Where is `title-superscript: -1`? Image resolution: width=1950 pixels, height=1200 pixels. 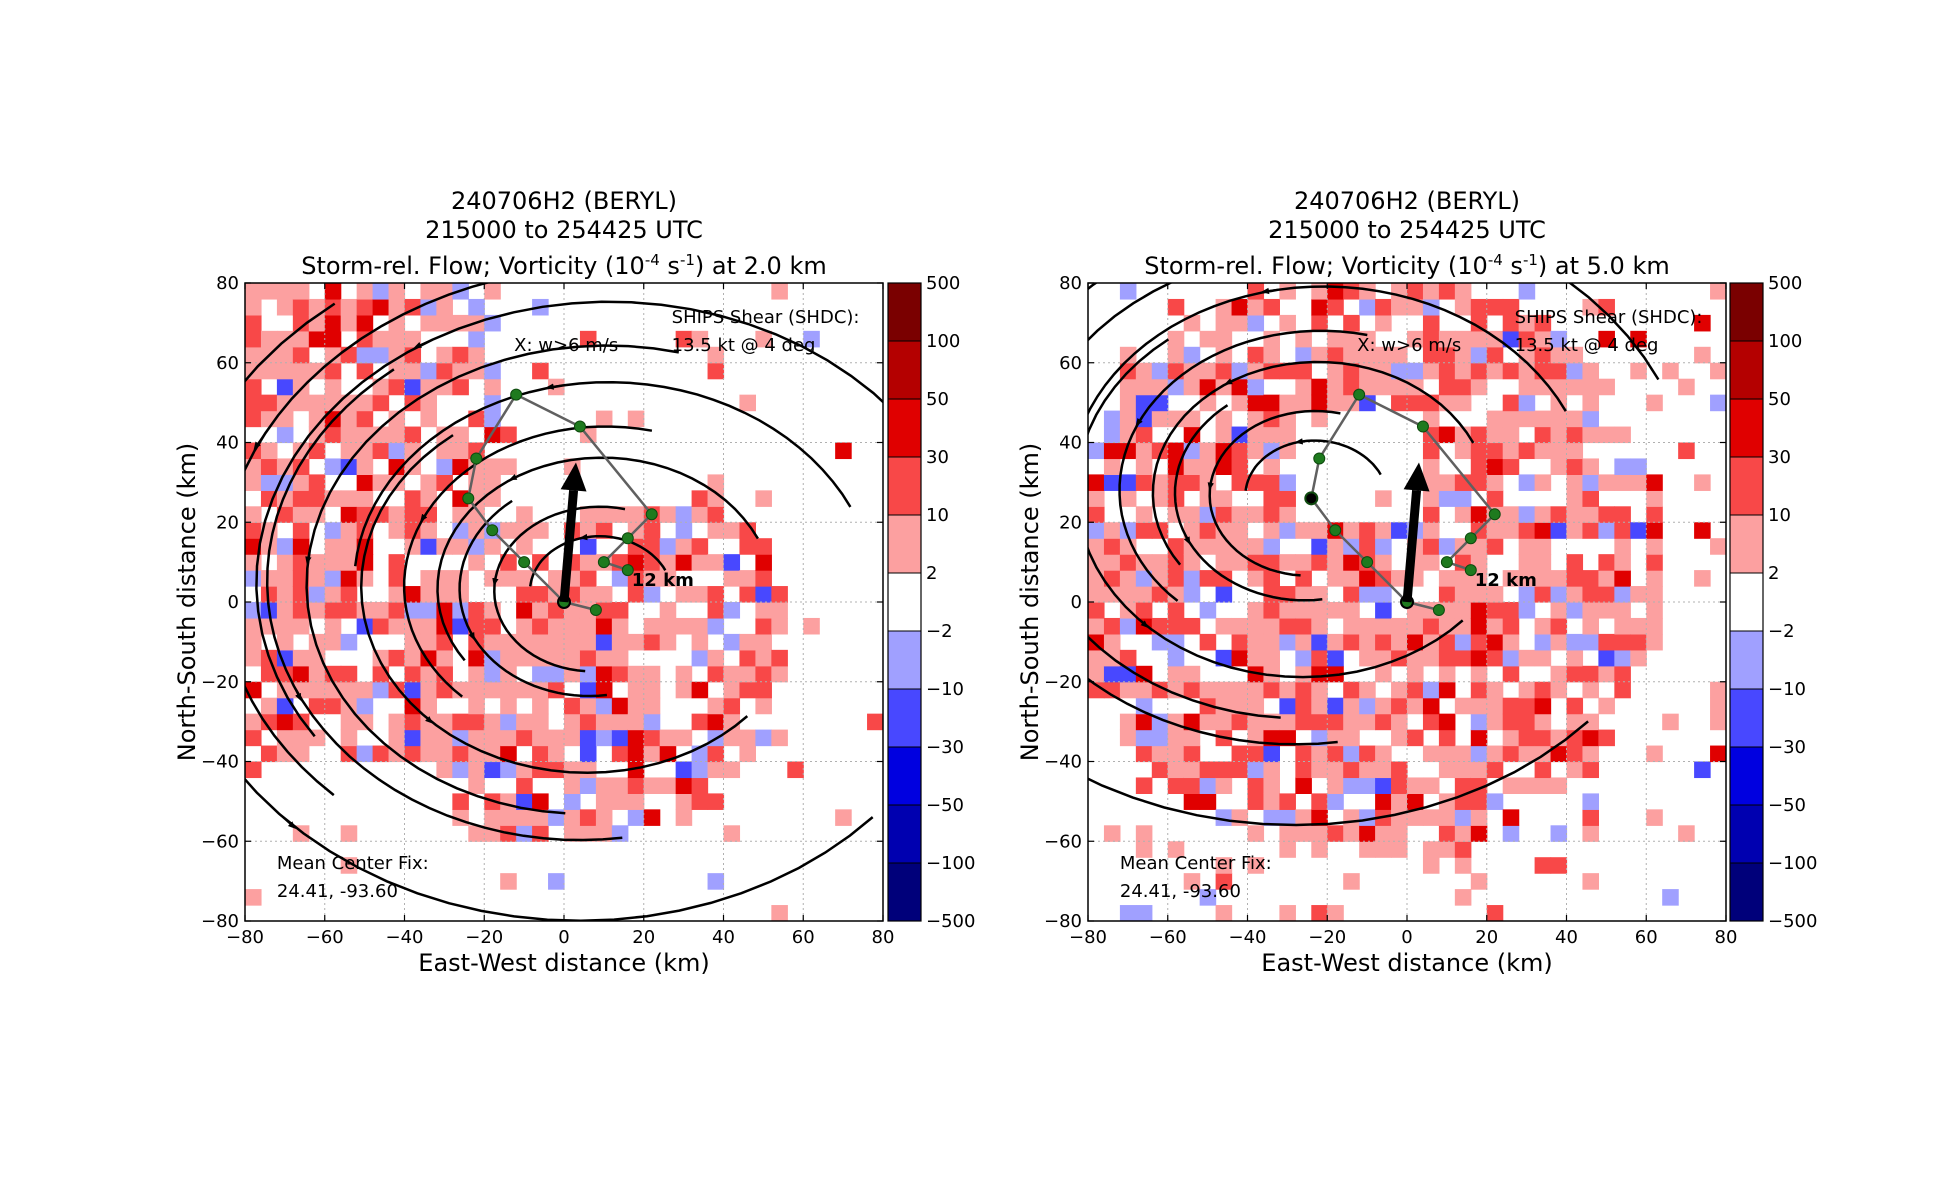 title-superscript: -1 is located at coordinates (1530, 260).